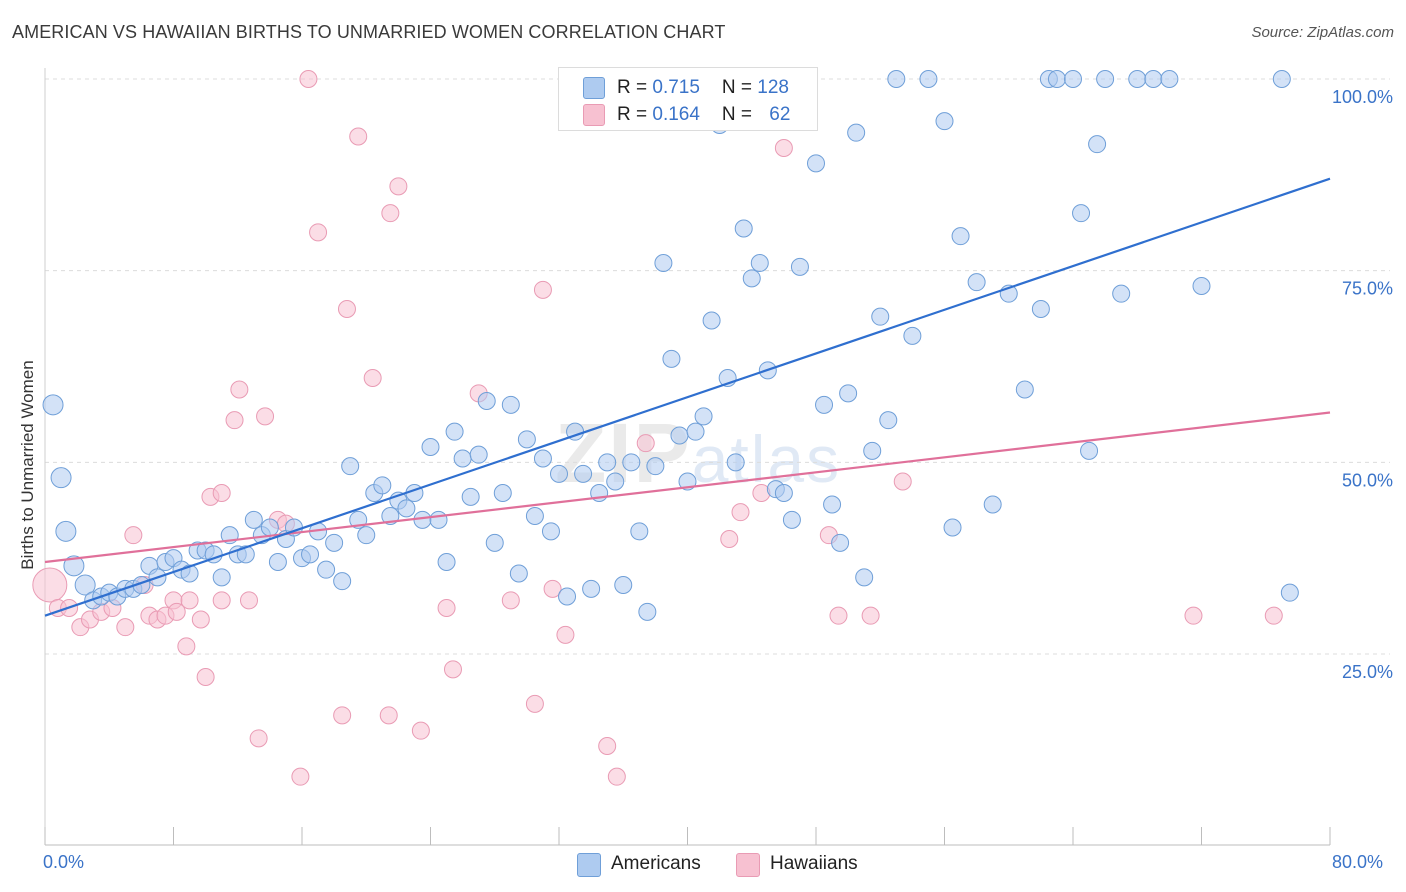  I want to click on source-note: Source: ZipAtlas.com, so click(1322, 32).